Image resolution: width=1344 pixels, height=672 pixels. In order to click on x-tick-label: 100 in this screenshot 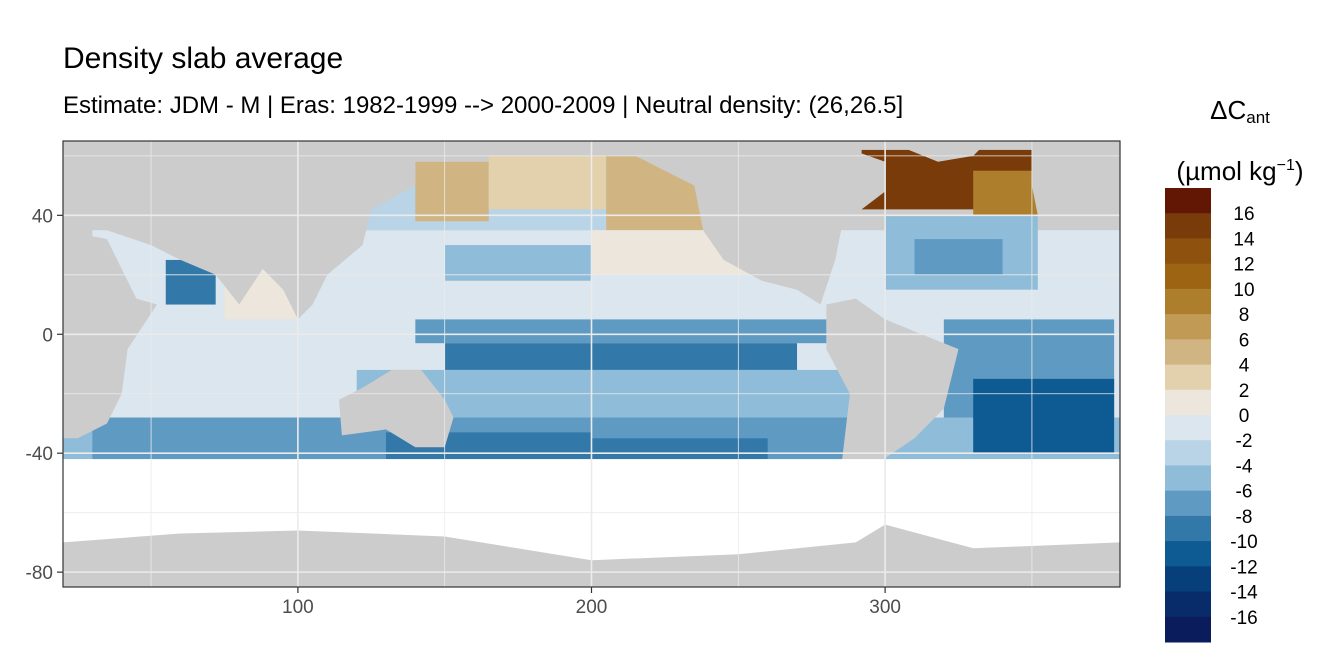, I will do `click(298, 607)`.